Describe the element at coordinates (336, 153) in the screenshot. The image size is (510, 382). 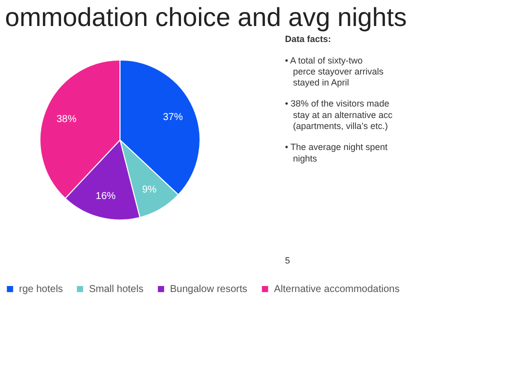
I see `text: • The average night spent nights` at that location.